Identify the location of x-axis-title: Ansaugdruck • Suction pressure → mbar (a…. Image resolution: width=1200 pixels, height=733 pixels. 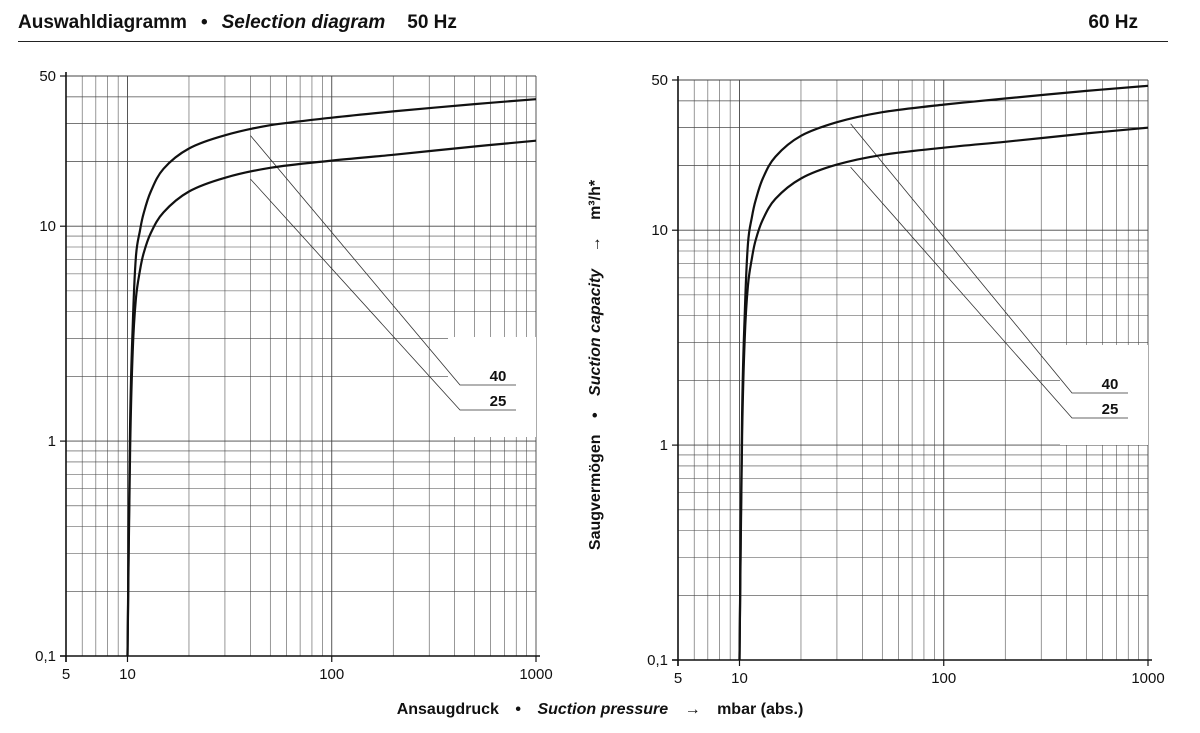
(600, 709).